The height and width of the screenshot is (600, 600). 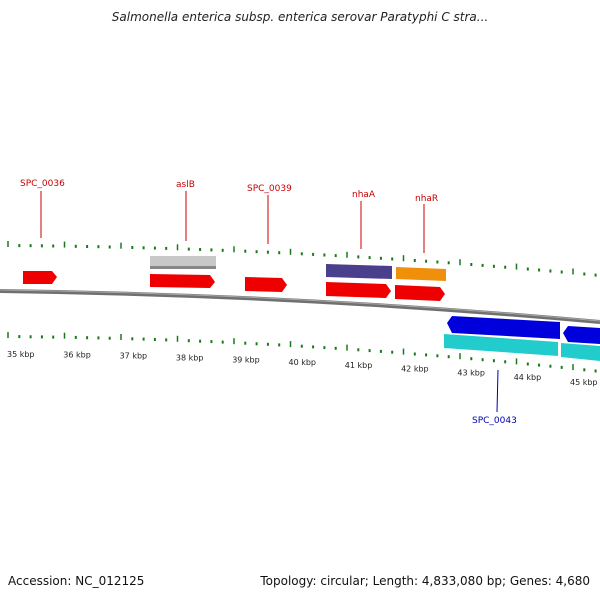 What do you see at coordinates (234, 286) in the screenshot?
I see `forward-genes` at bounding box center [234, 286].